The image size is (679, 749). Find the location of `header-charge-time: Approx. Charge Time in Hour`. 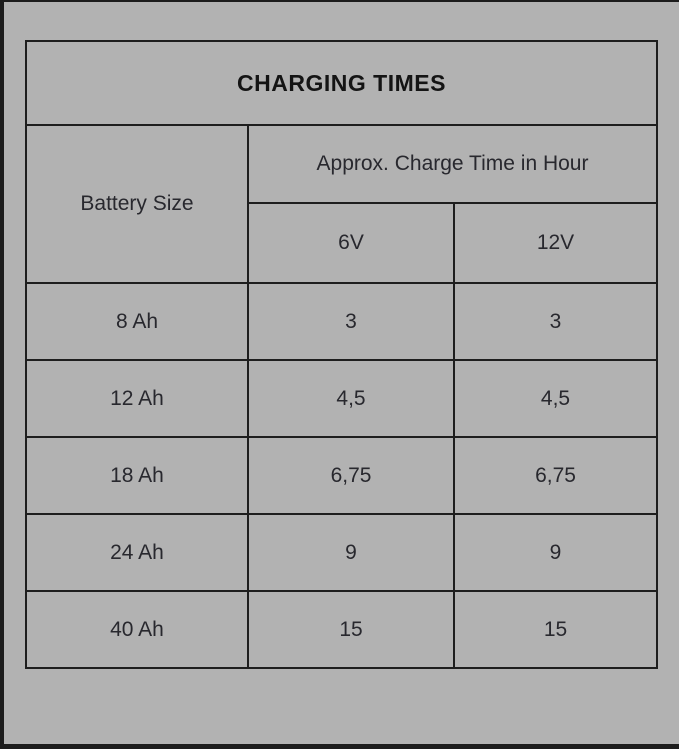

header-charge-time: Approx. Charge Time in Hour is located at coordinates (452, 164).